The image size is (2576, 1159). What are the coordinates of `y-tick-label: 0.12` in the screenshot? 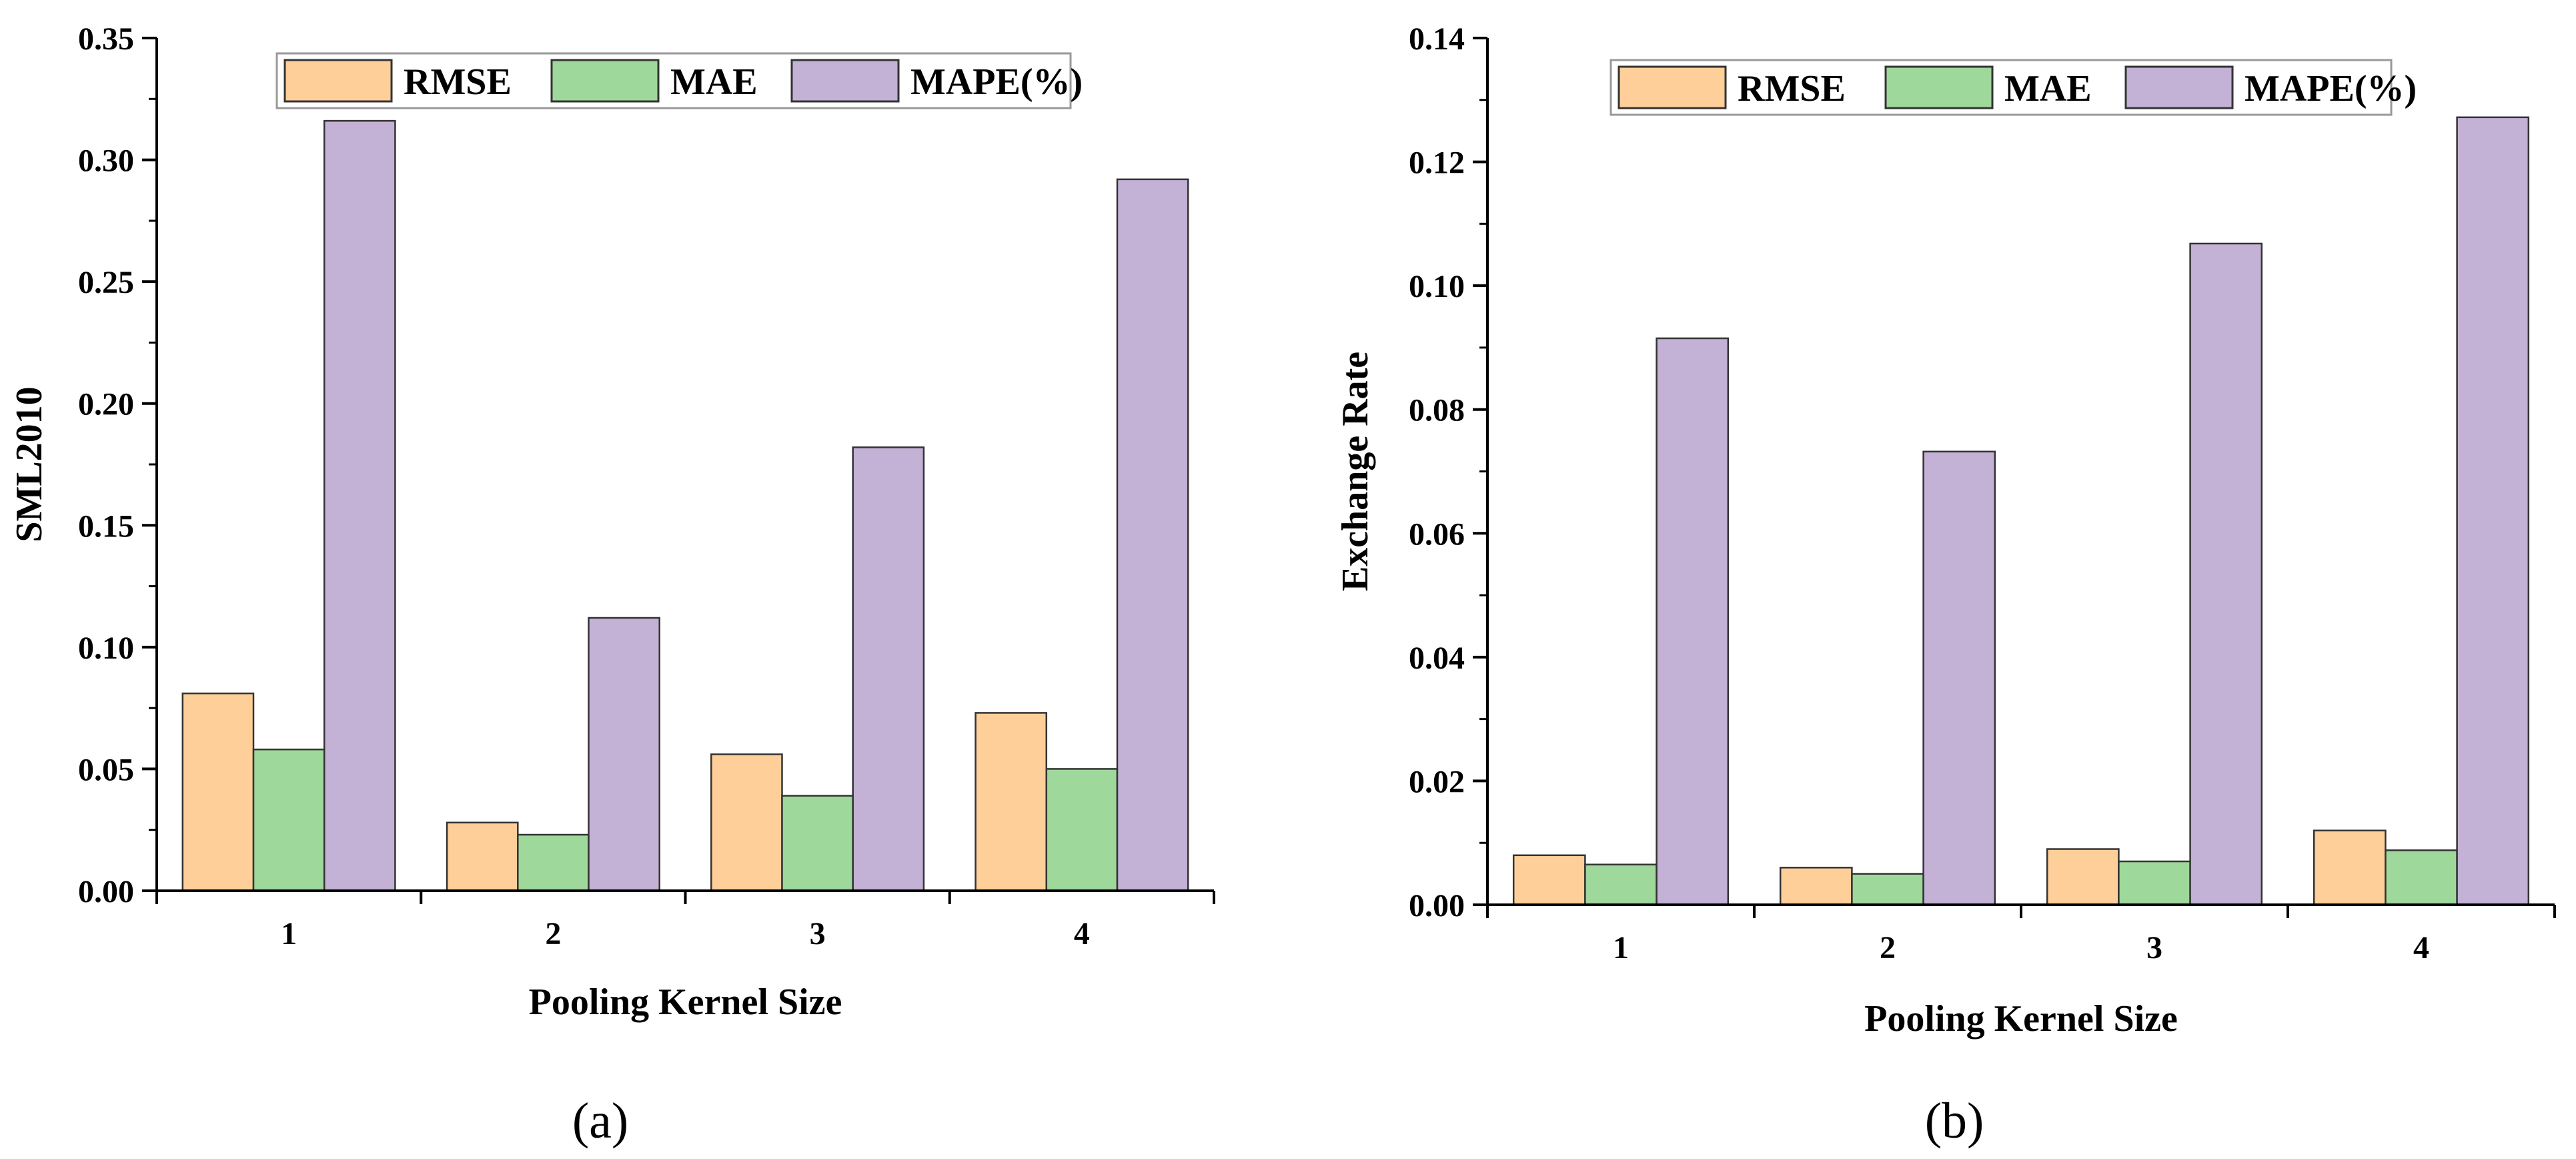 It's located at (1437, 163).